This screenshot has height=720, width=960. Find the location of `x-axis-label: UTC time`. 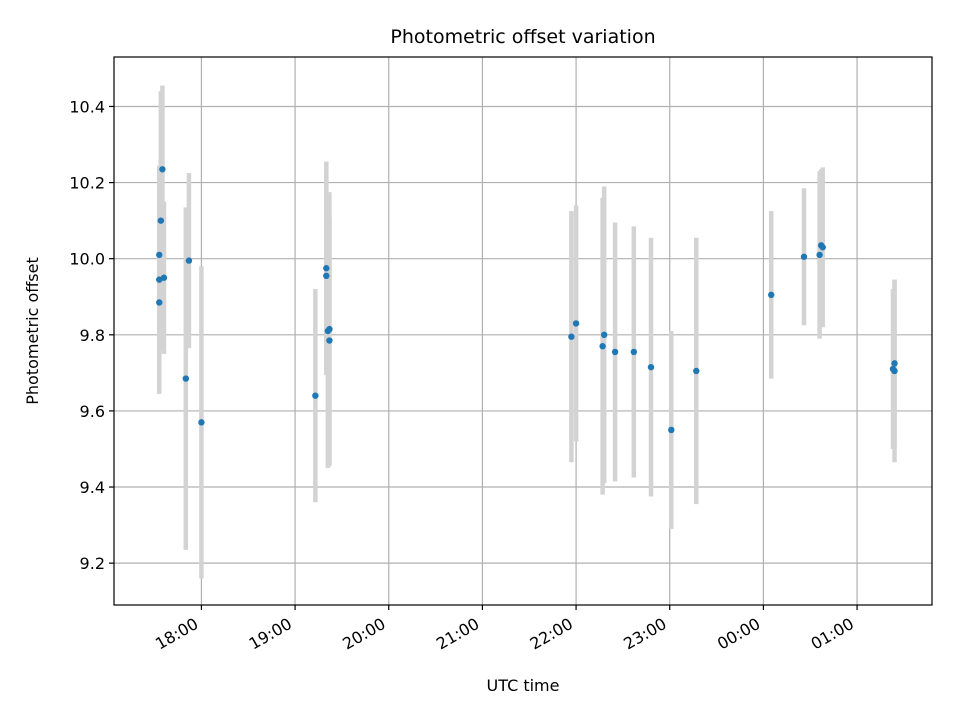

x-axis-label: UTC time is located at coordinates (523, 685).